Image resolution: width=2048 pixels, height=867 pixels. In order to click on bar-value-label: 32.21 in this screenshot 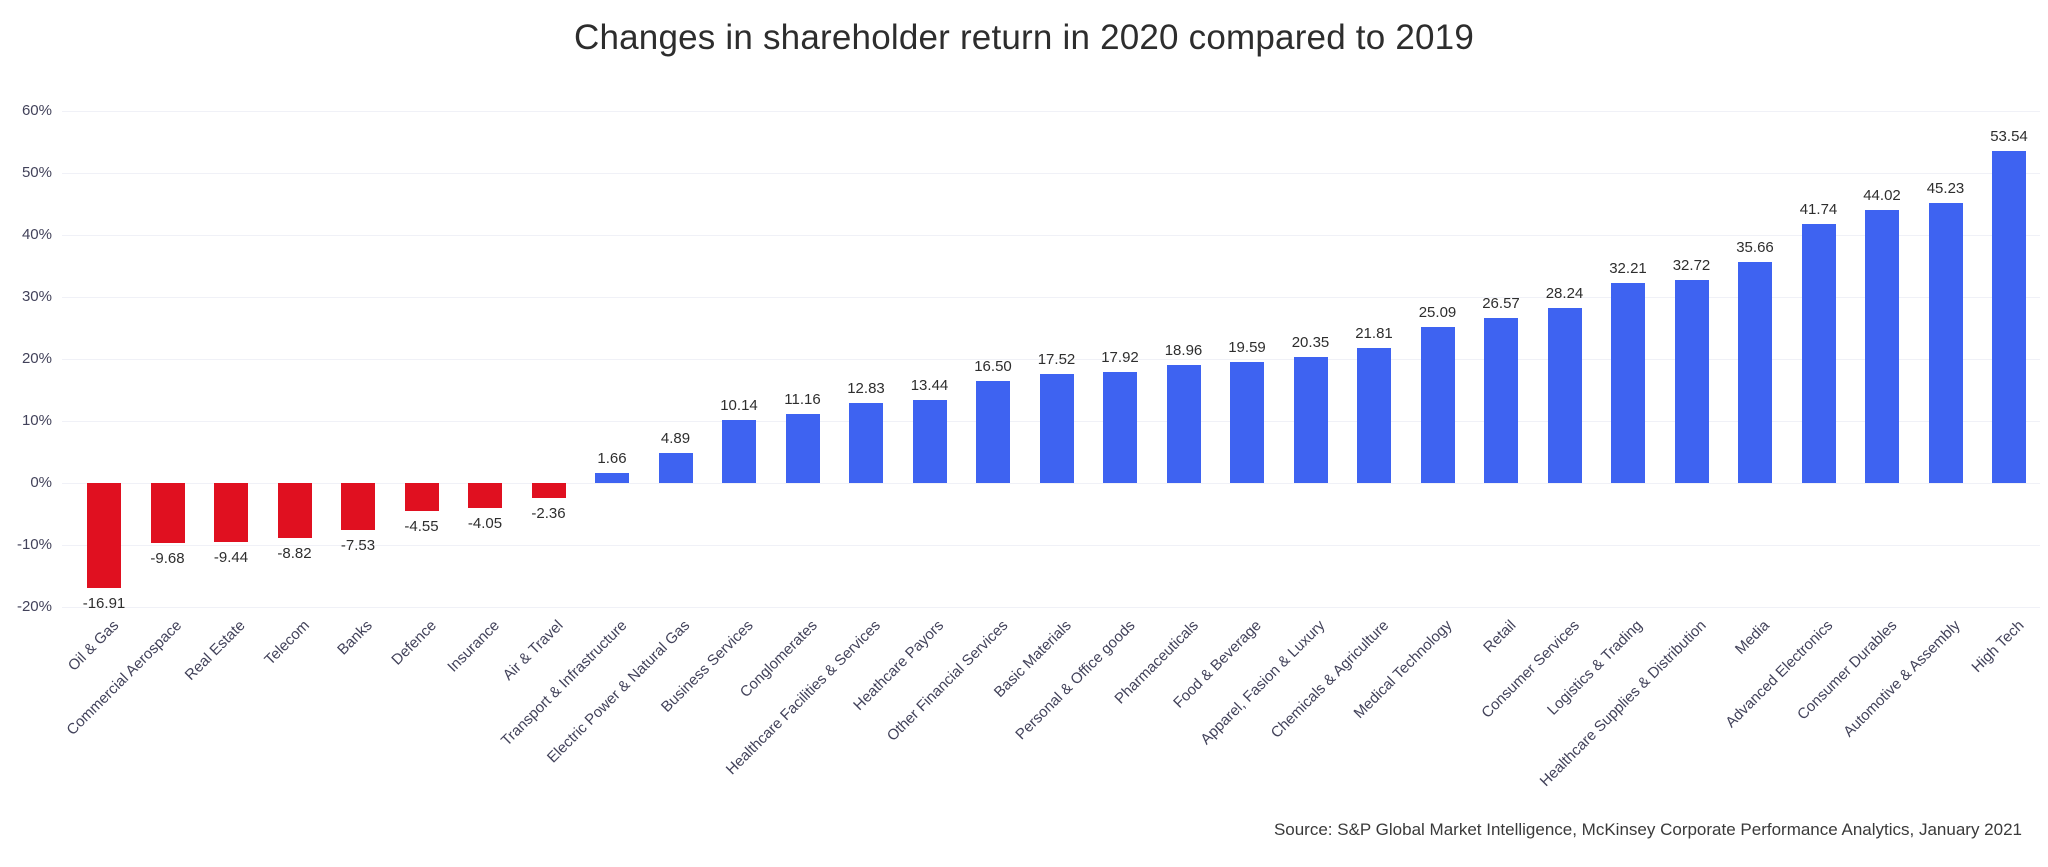, I will do `click(1628, 269)`.